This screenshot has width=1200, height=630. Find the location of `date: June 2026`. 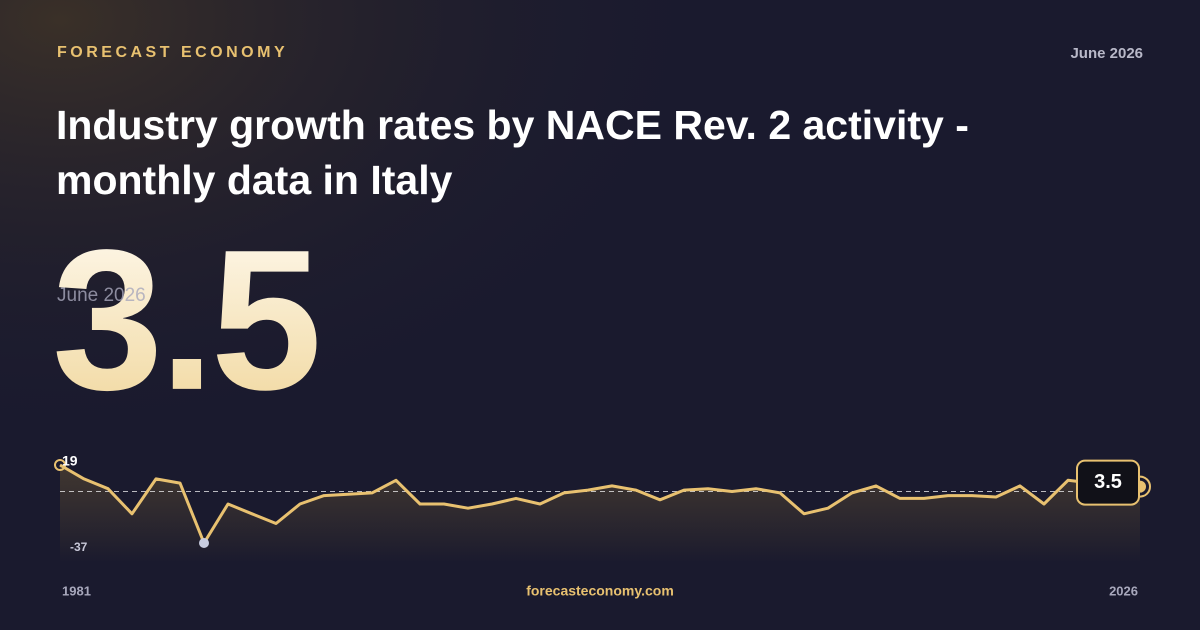

date: June 2026 is located at coordinates (1106, 53).